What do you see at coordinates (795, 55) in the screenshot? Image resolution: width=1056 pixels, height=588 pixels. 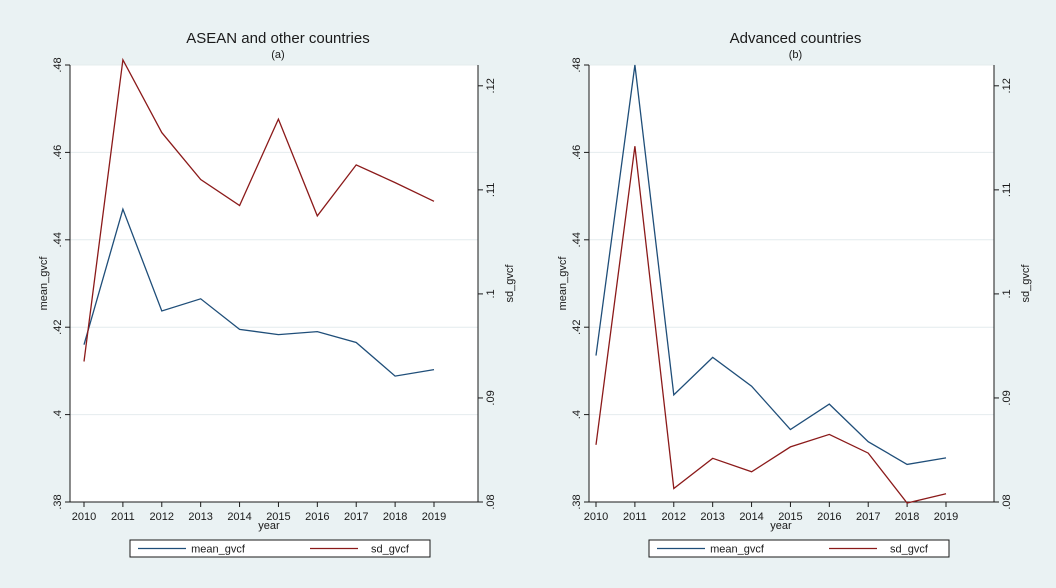 I see `chart-subtitle: (b)` at bounding box center [795, 55].